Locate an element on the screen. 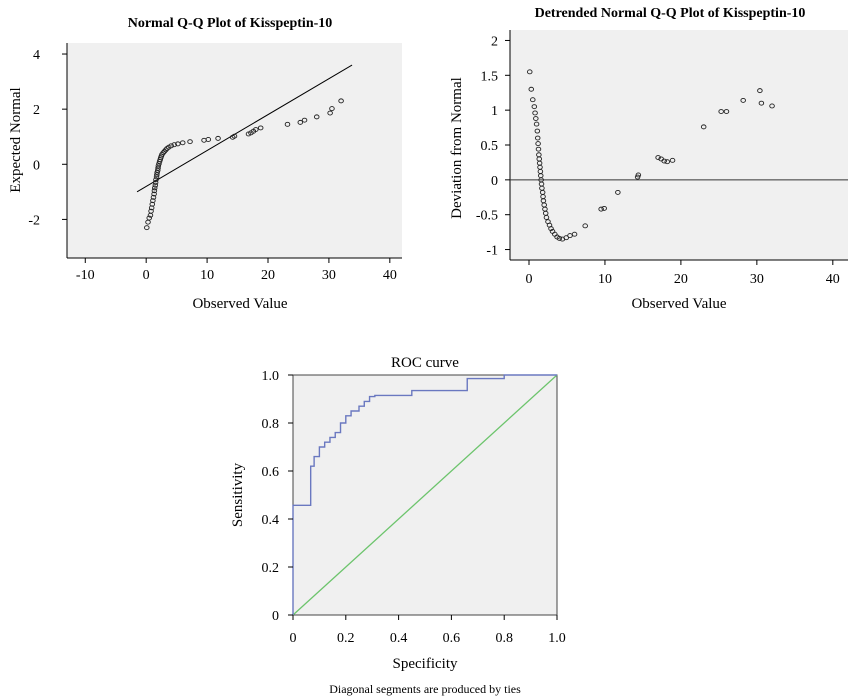  detrended-y-ticks: -1 -0.5 0 0.5 1 1.5 2 is located at coordinates (493, 146).